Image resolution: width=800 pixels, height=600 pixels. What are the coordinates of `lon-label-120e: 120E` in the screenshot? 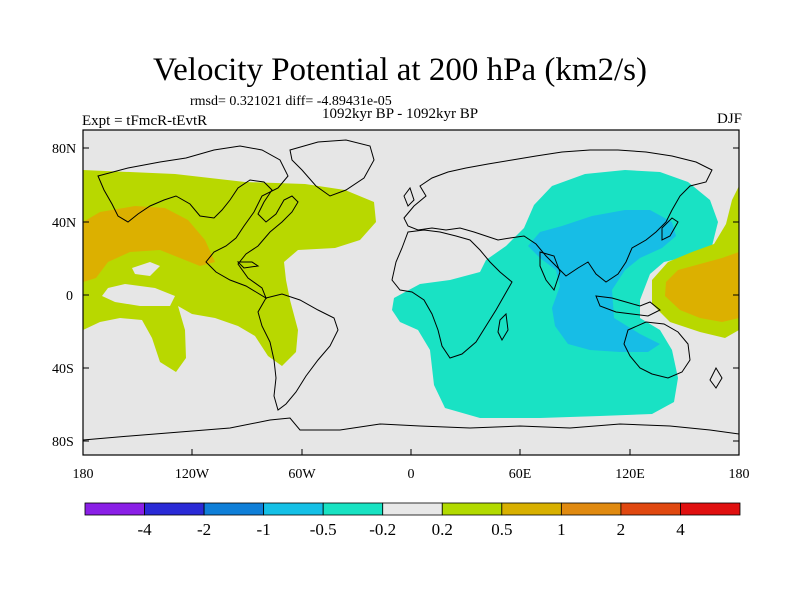 It's located at (630, 474).